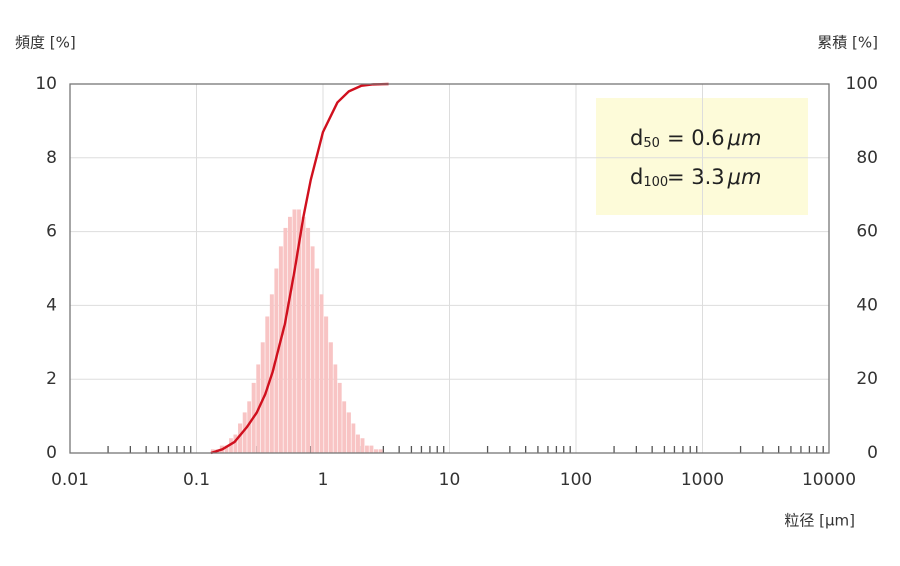 The width and height of the screenshot is (900, 566). What do you see at coordinates (51, 379) in the screenshot?
I see `y-tick-label: 2` at bounding box center [51, 379].